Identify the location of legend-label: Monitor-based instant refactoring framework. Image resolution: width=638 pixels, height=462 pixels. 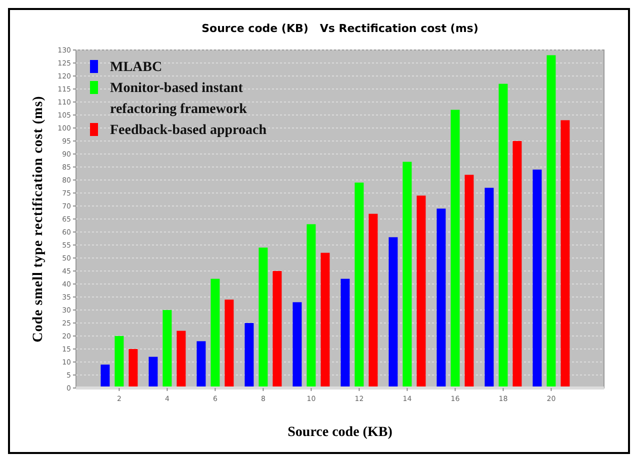
(179, 99).